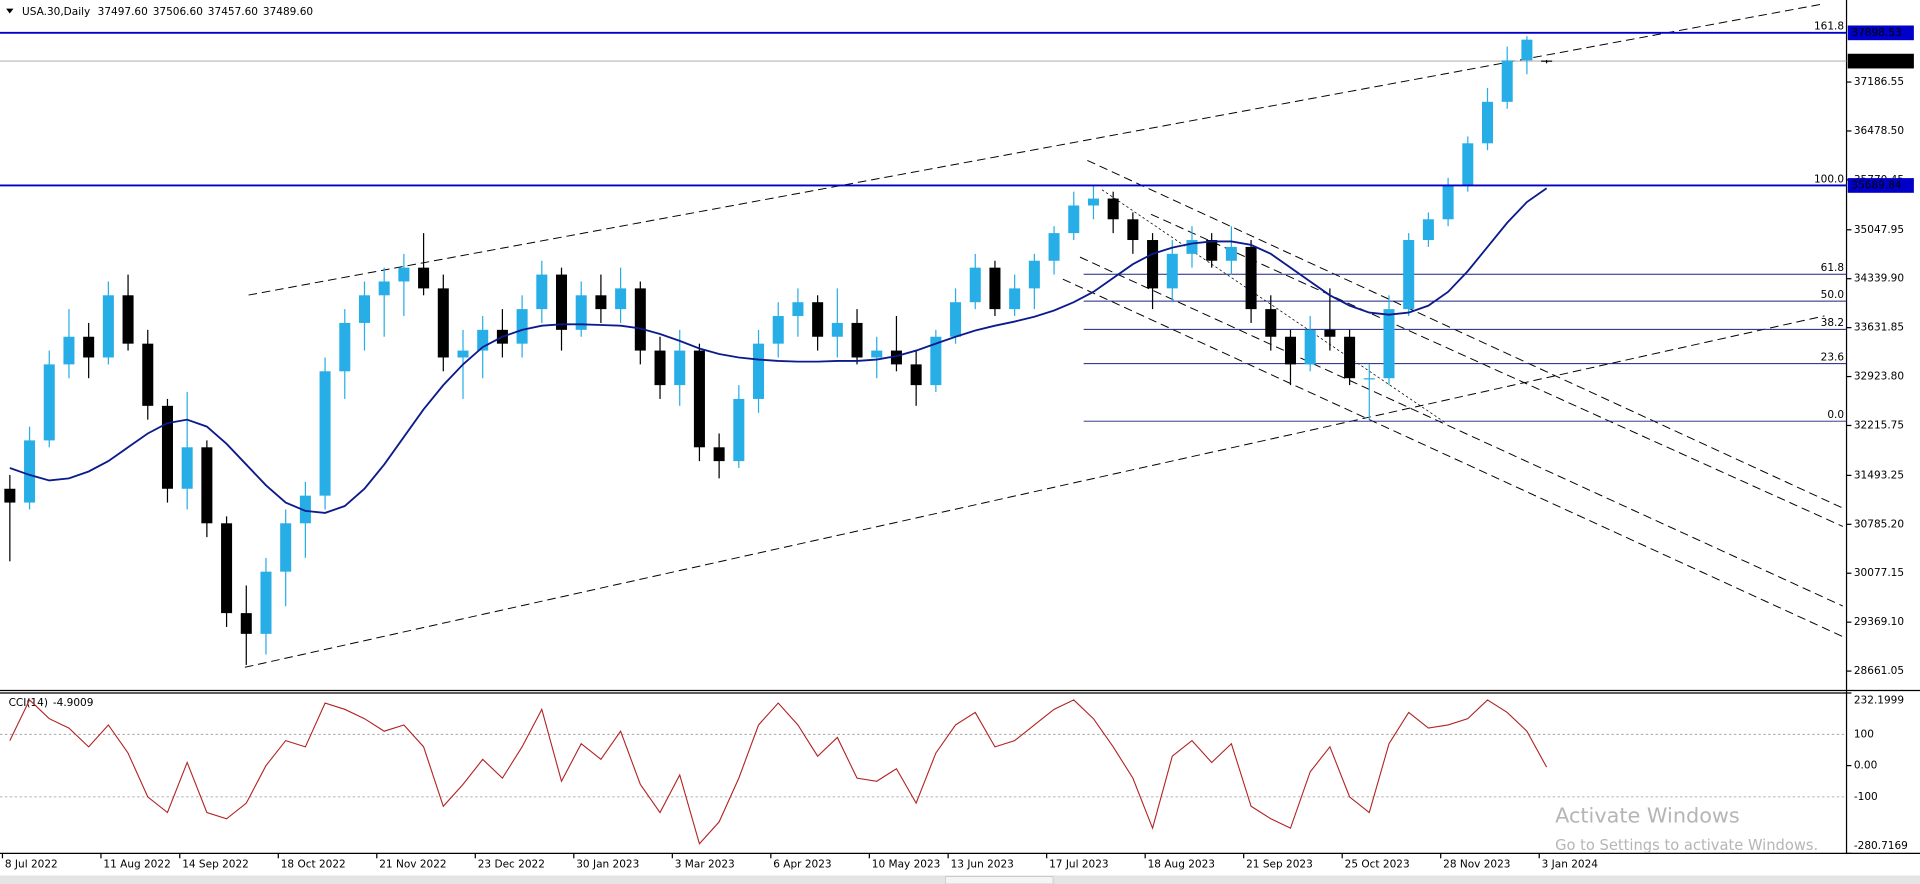 The width and height of the screenshot is (1920, 884). Describe the element at coordinates (1832, 295) in the screenshot. I see `fib-label: 50.0` at that location.